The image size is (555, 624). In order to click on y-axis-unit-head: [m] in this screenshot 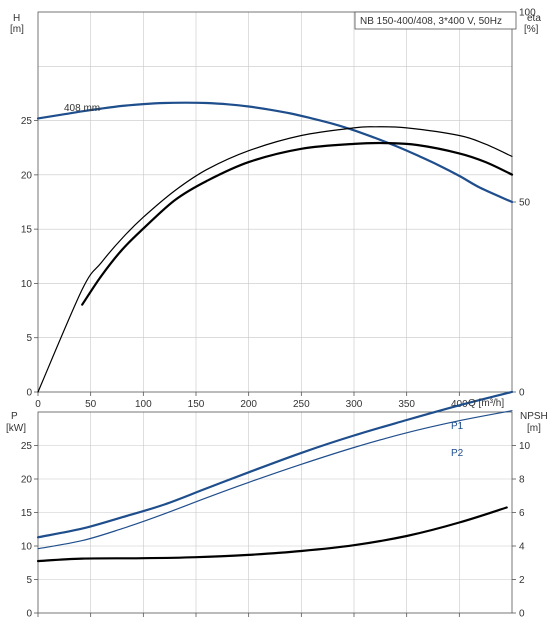, I will do `click(17, 29)`.